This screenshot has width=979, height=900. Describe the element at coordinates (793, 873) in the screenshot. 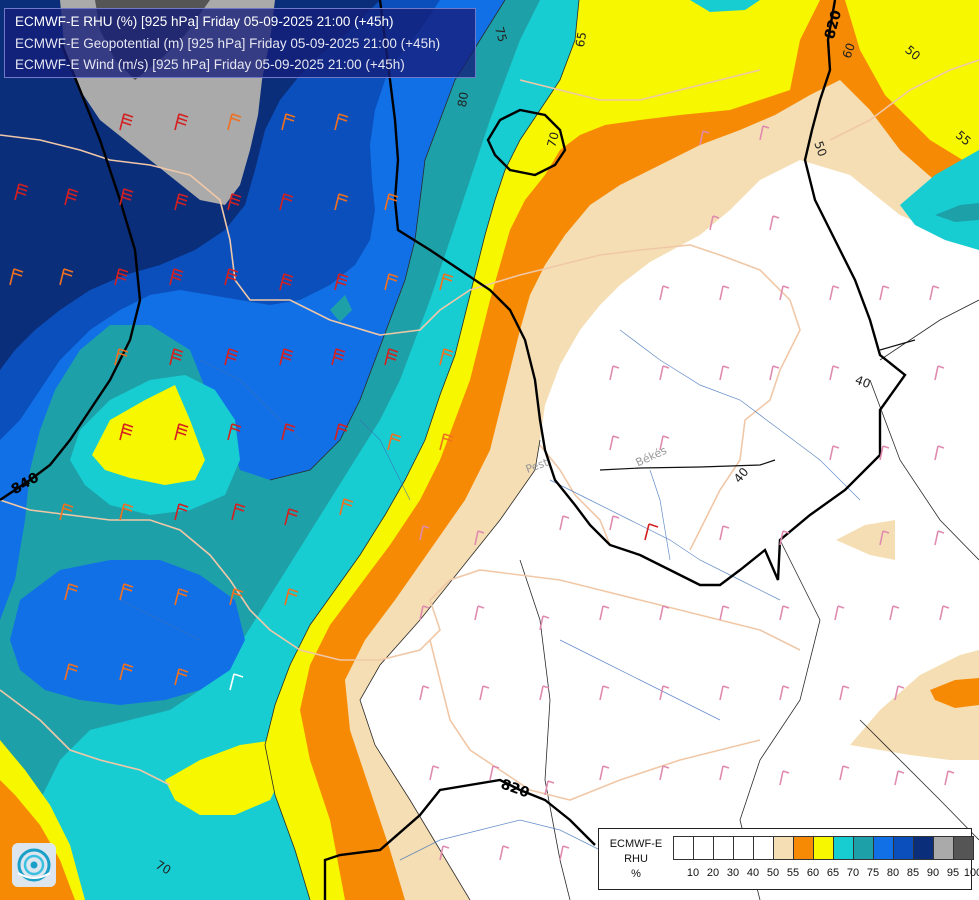

I see `legend-tick-label: 55` at that location.